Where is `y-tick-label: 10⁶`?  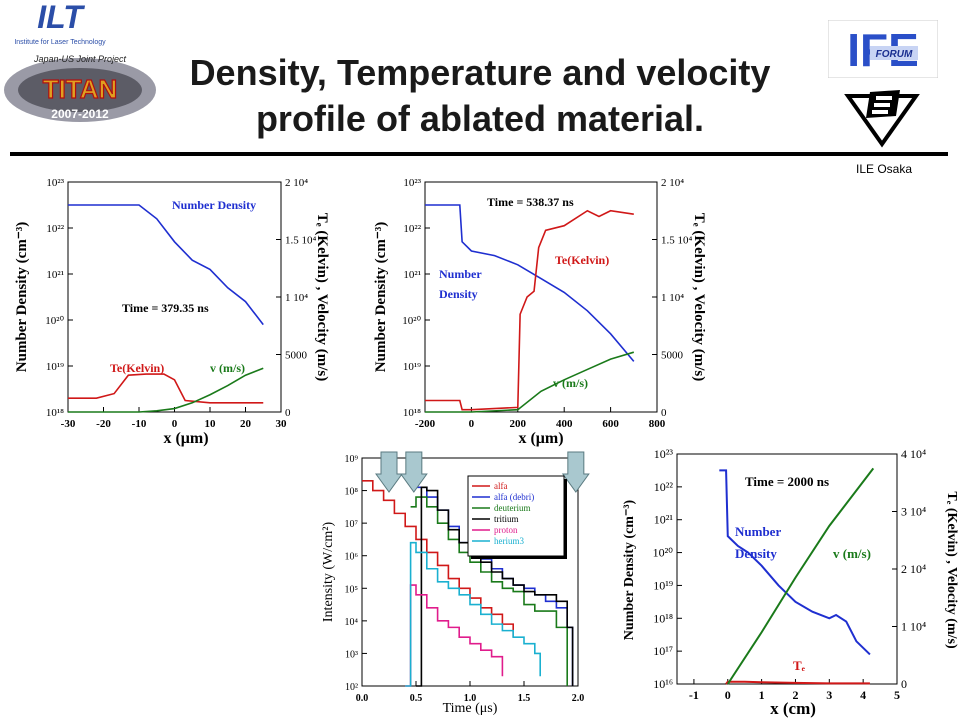
y-tick-label: 10⁶ is located at coordinates (352, 557).